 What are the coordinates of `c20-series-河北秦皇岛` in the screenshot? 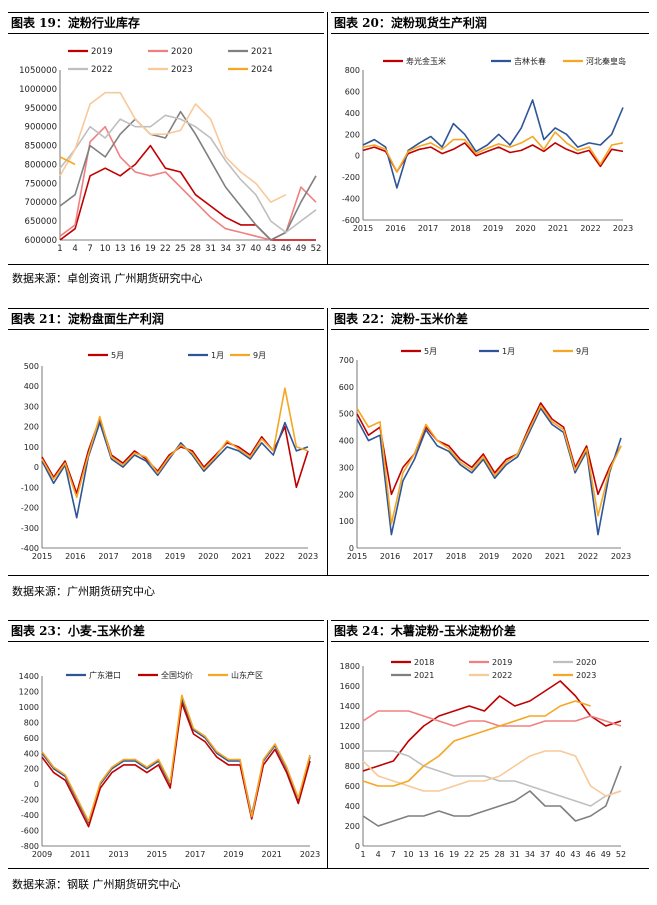 It's located at (493, 152).